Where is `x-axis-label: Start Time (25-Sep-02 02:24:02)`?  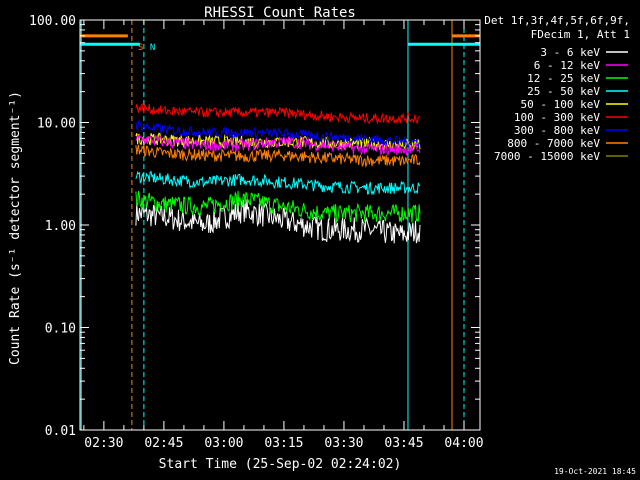 x-axis-label: Start Time (25-Sep-02 02:24:02) is located at coordinates (280, 464).